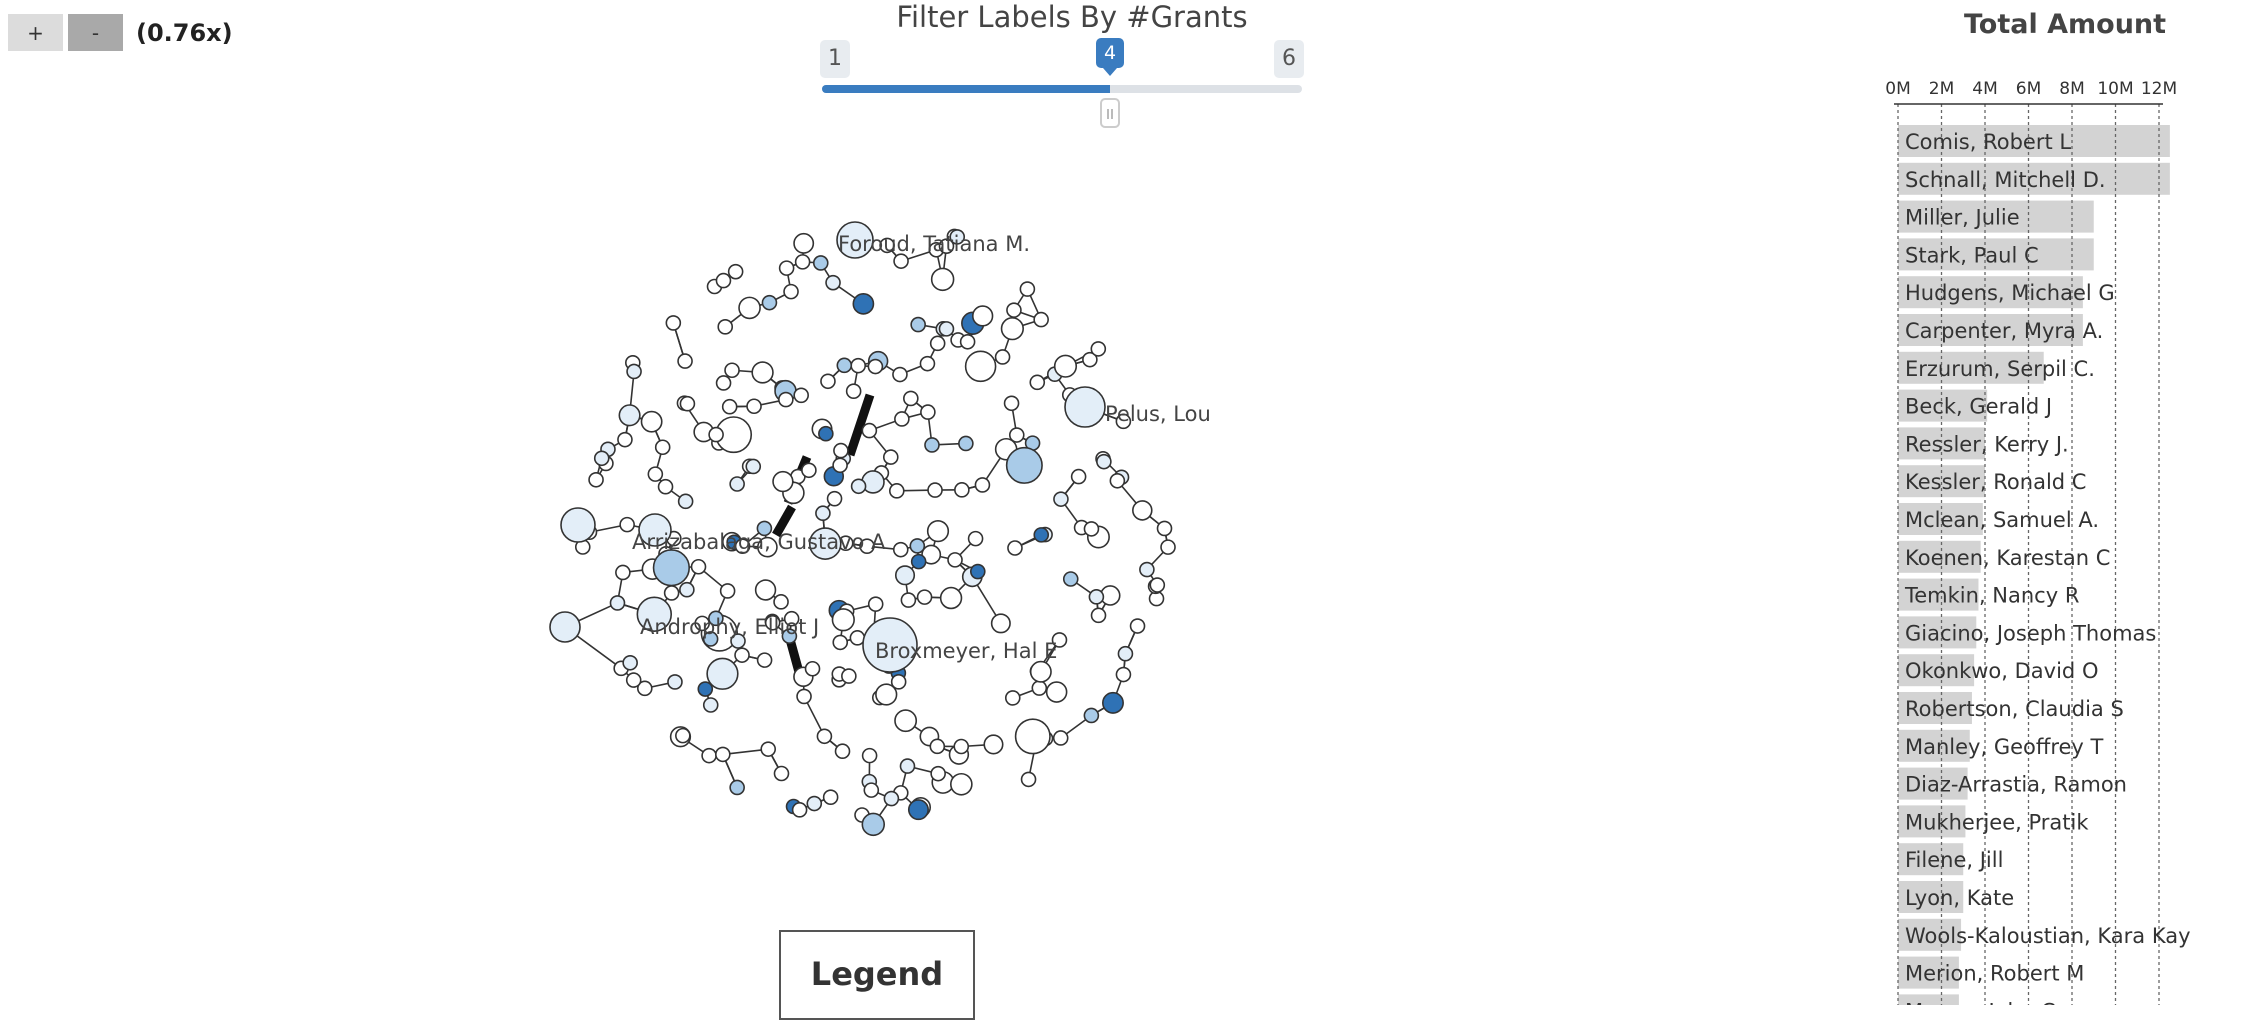 This screenshot has height=1020, width=2258. I want to click on zoom-in-button: +, so click(35, 32).